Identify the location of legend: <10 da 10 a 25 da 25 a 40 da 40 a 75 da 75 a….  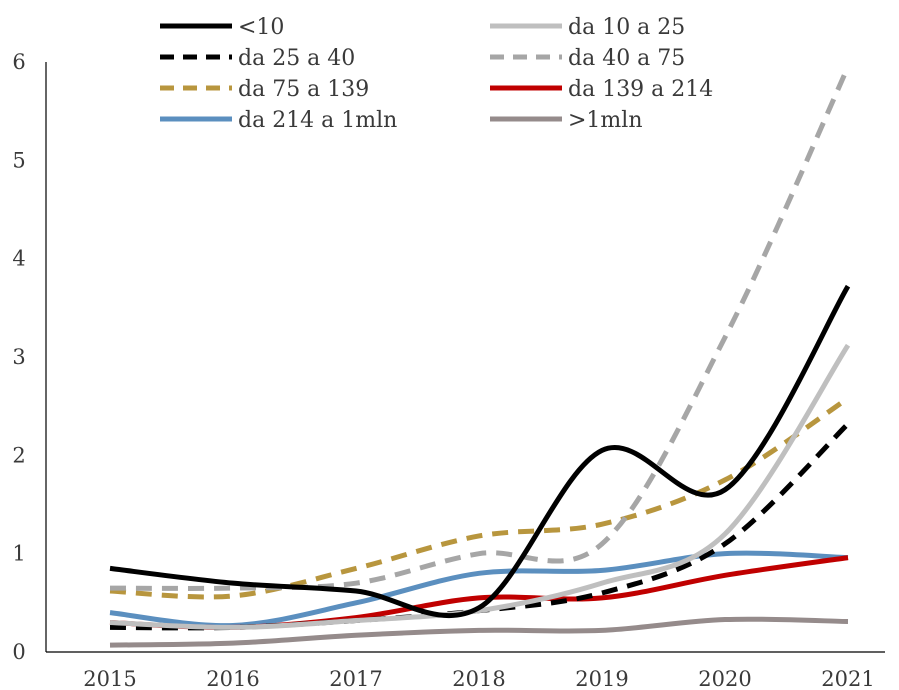
(436, 74).